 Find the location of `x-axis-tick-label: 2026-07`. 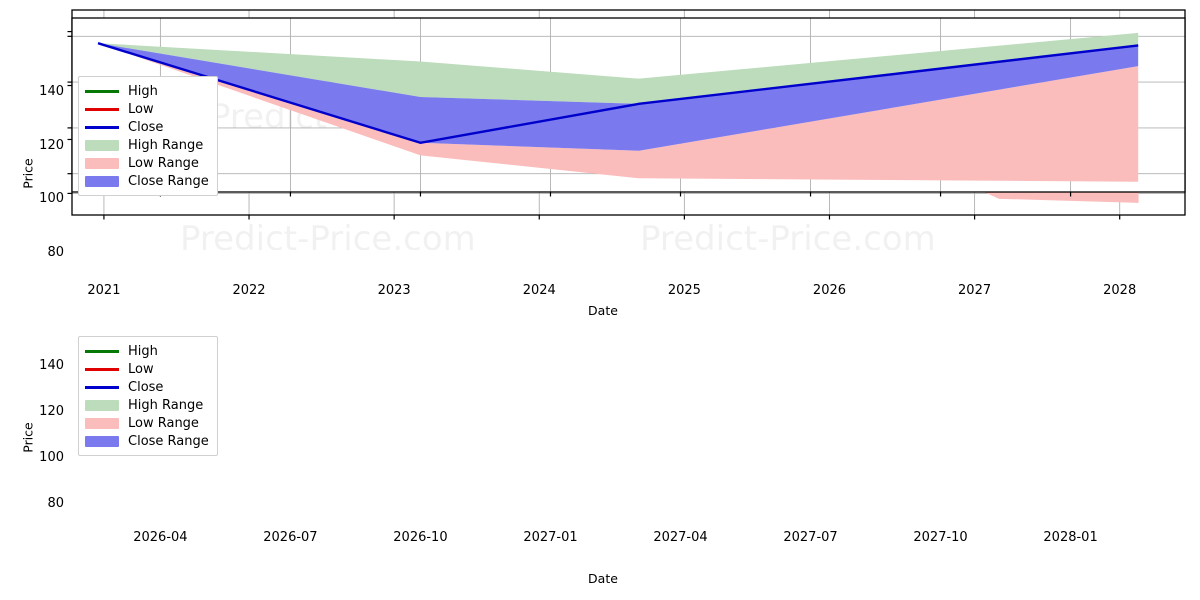

x-axis-tick-label: 2026-07 is located at coordinates (290, 537).